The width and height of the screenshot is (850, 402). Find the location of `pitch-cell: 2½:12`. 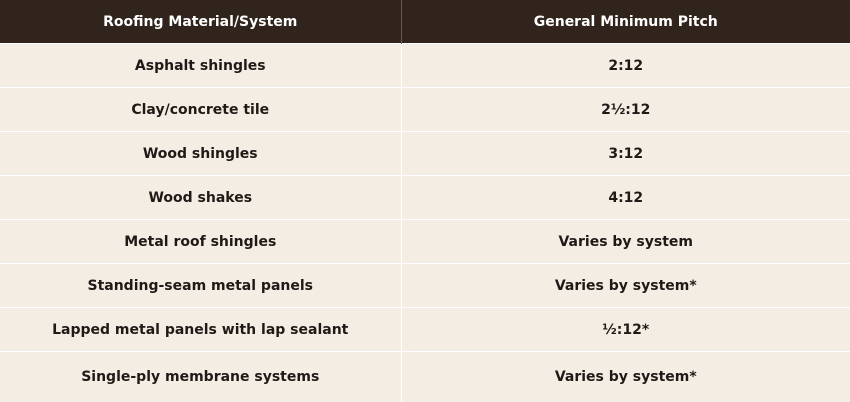

pitch-cell: 2½:12 is located at coordinates (625, 110).